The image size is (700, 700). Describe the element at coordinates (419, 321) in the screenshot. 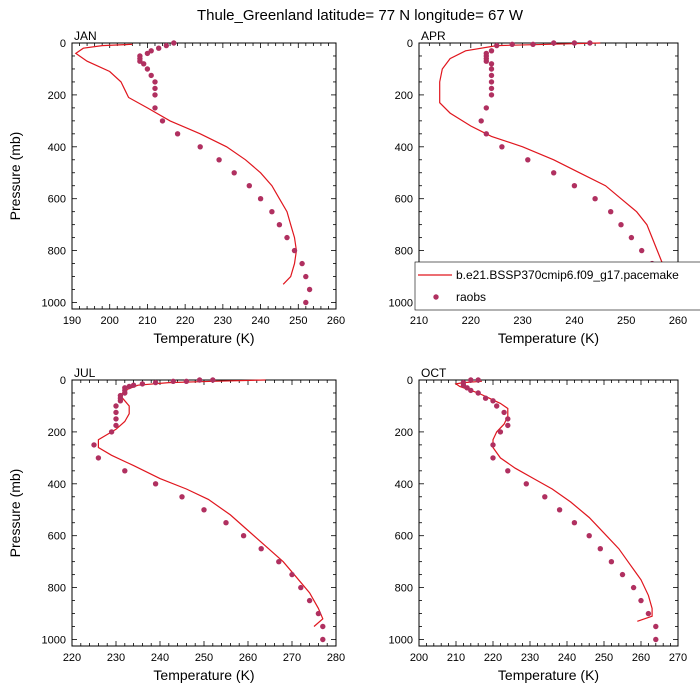

I see `x-tick-label: 210` at that location.